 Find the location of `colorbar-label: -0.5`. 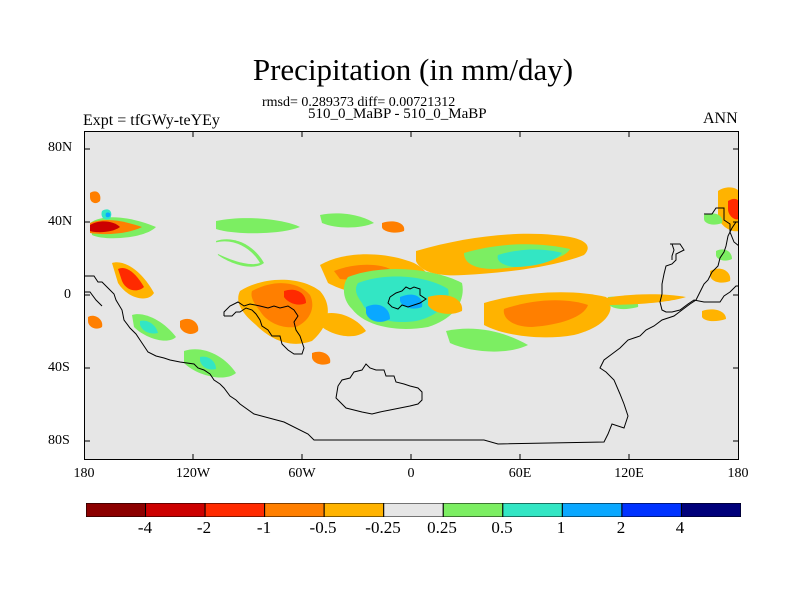

colorbar-label: -0.5 is located at coordinates (323, 527).